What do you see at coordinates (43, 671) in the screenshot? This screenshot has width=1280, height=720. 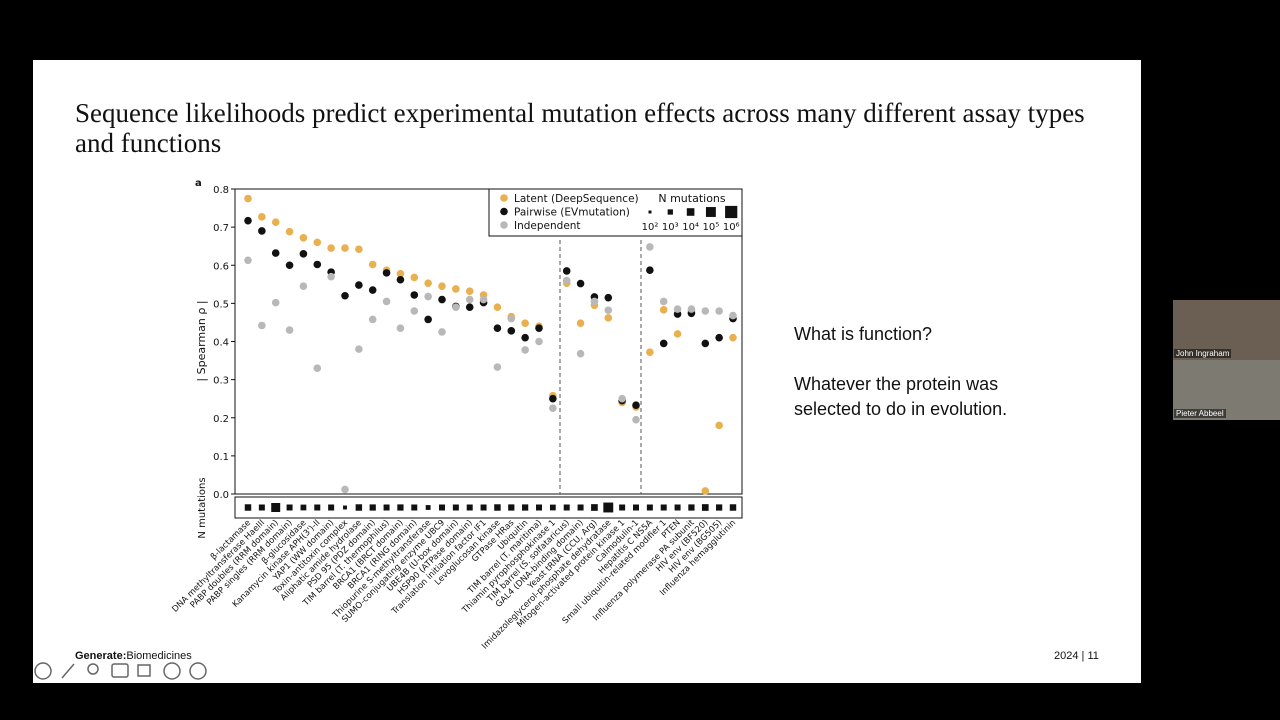 I see `prev-button` at bounding box center [43, 671].